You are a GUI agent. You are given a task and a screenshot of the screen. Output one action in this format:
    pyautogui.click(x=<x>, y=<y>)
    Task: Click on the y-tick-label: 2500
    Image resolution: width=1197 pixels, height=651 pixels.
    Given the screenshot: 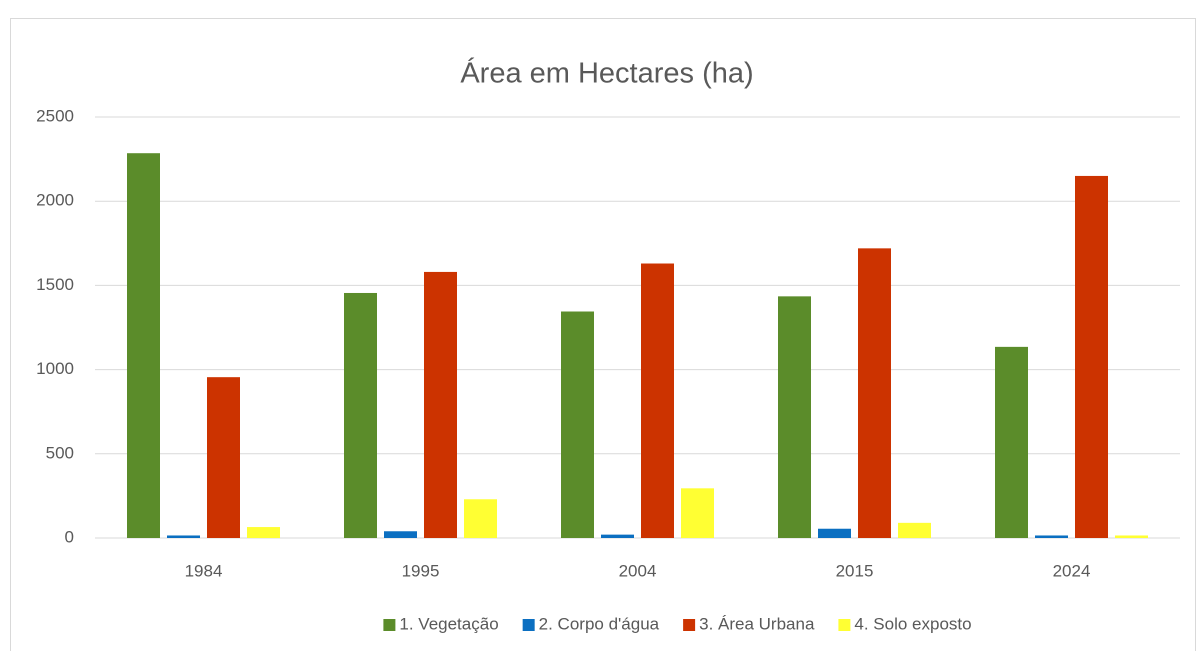 What is the action you would take?
    pyautogui.click(x=55, y=115)
    